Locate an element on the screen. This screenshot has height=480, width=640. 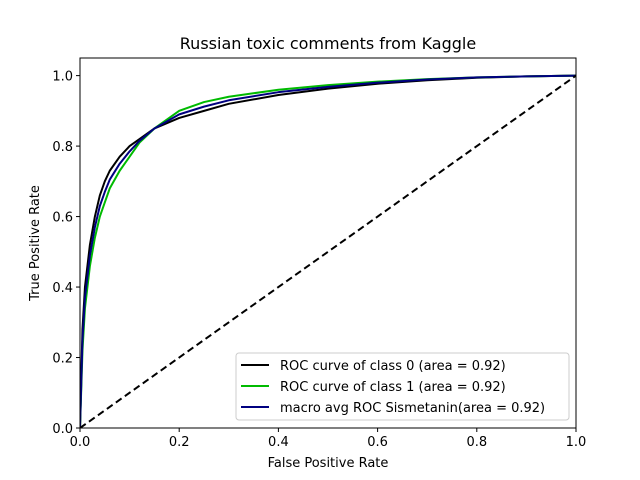
y-tick-label: 1.0 is located at coordinates (62, 77).